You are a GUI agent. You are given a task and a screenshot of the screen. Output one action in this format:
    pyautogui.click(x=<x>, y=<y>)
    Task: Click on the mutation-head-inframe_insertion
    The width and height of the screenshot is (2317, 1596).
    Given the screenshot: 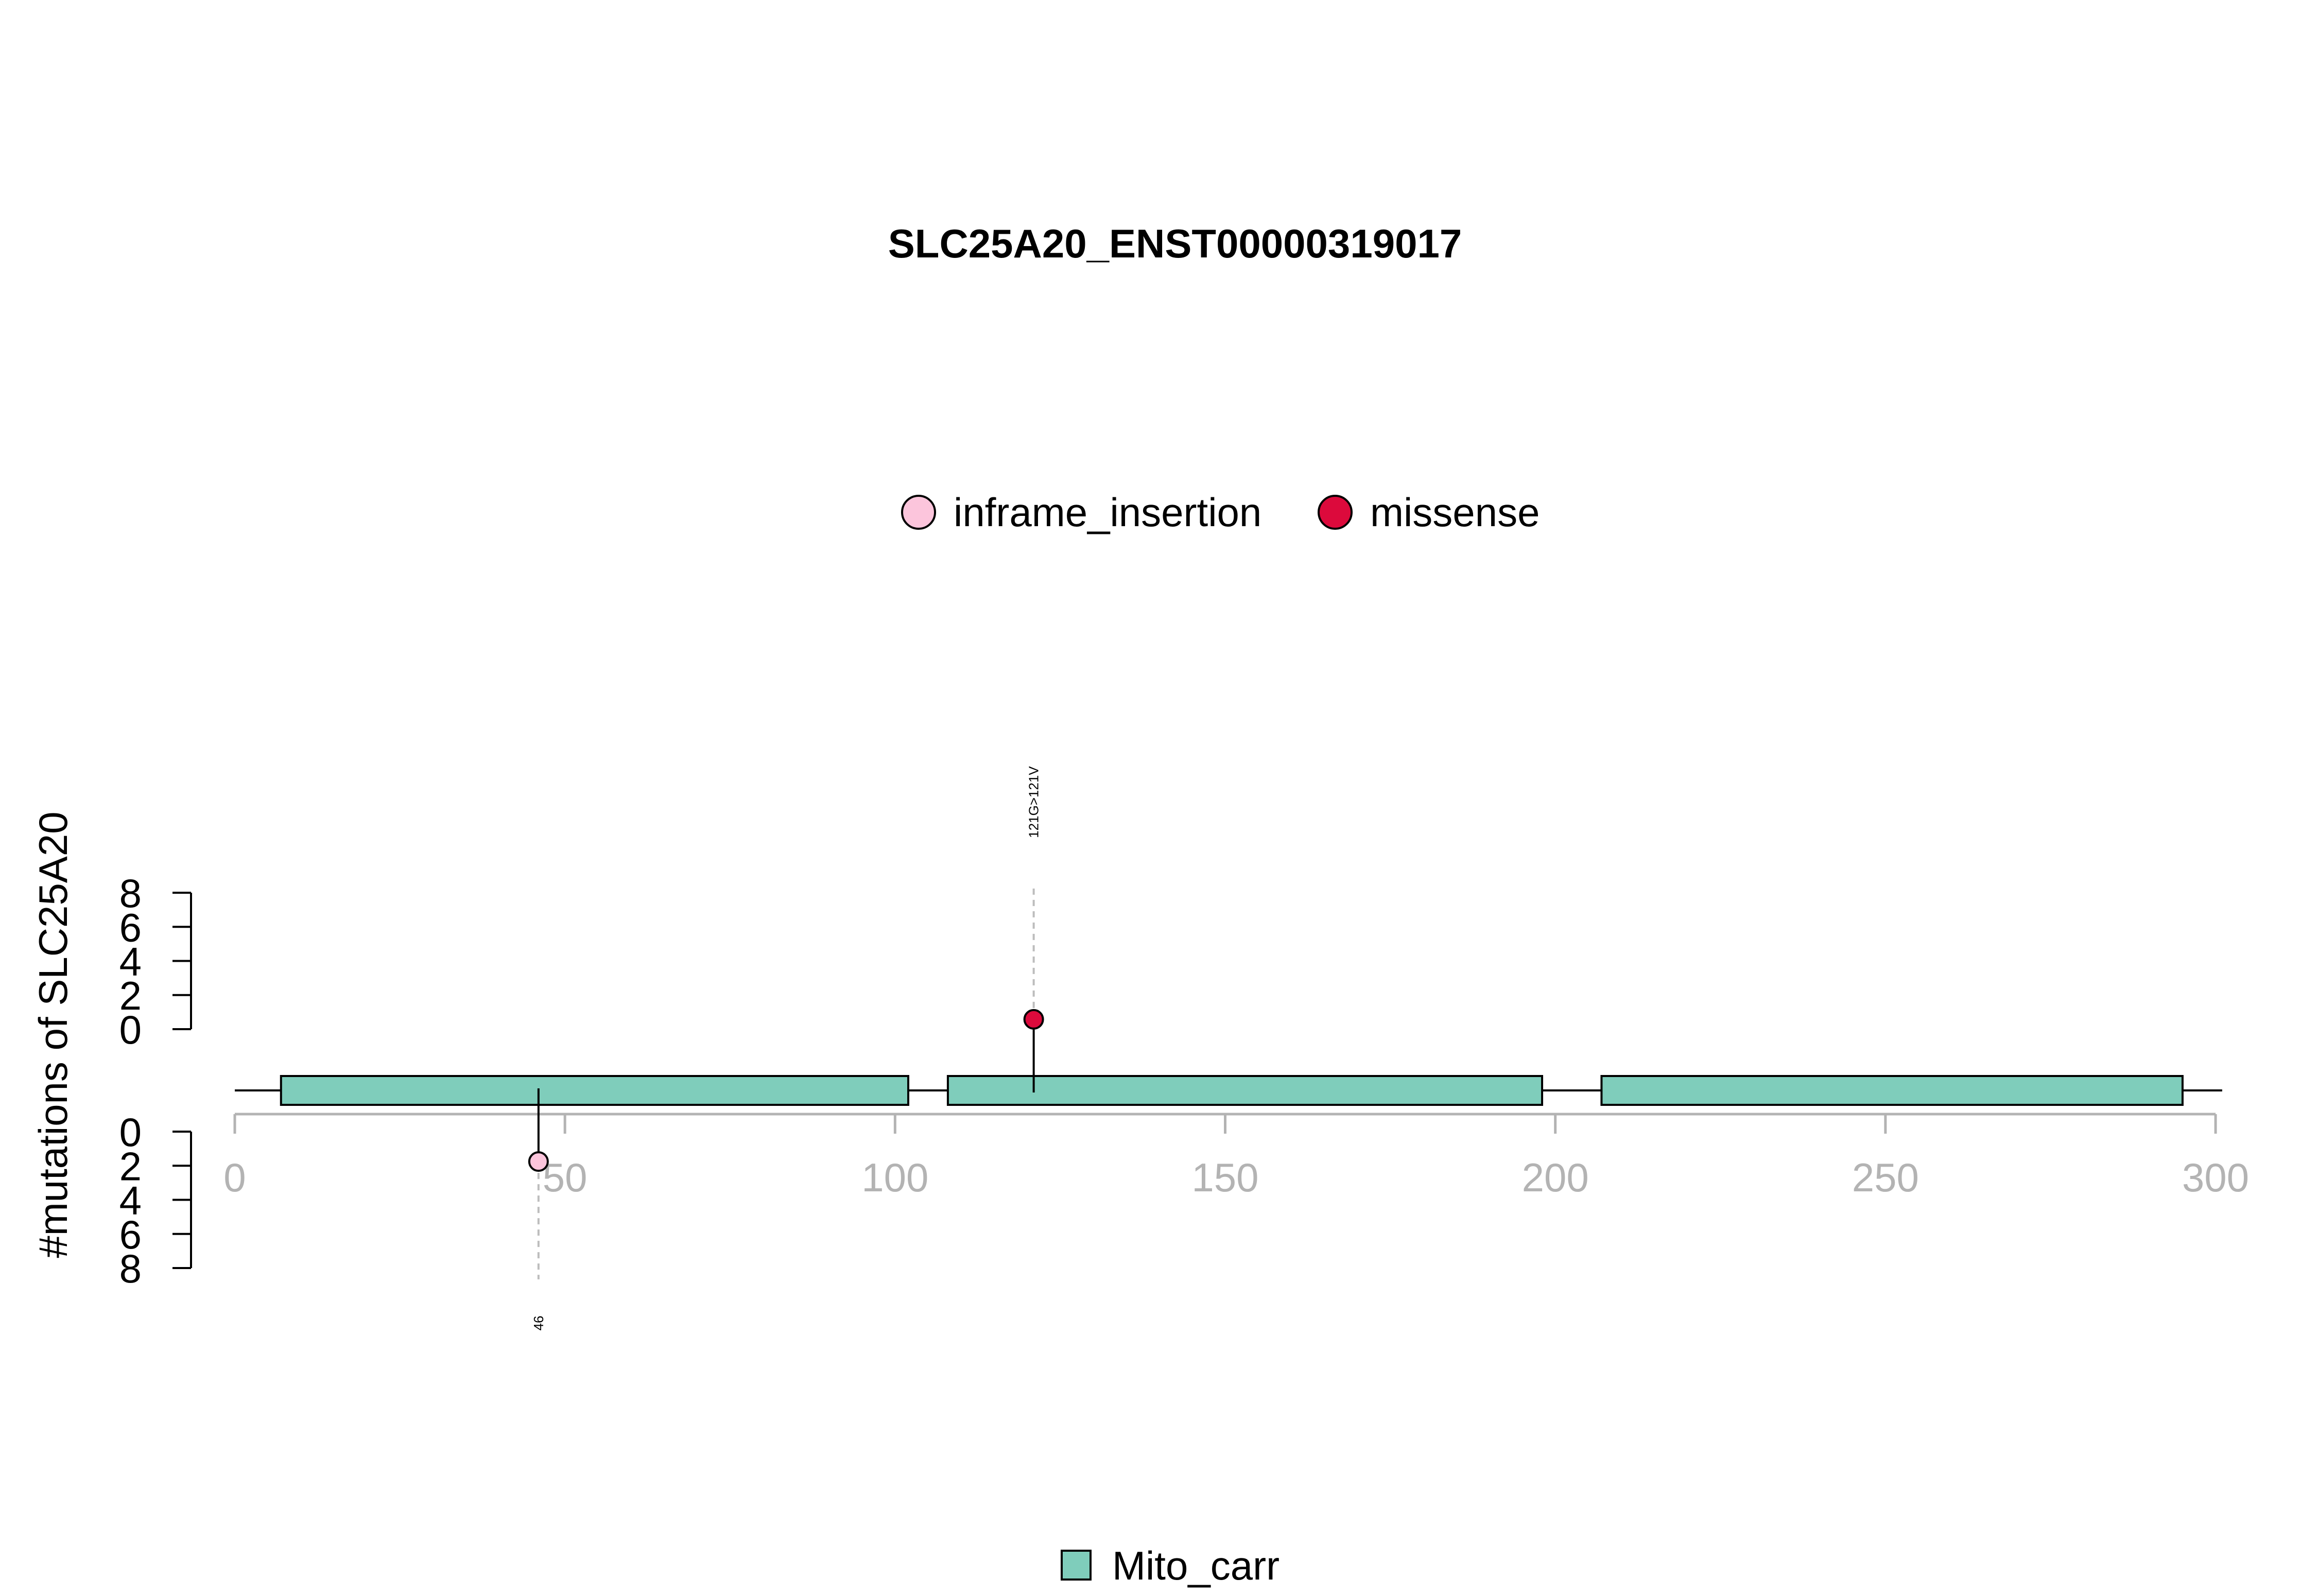 What is the action you would take?
    pyautogui.click(x=538, y=1161)
    